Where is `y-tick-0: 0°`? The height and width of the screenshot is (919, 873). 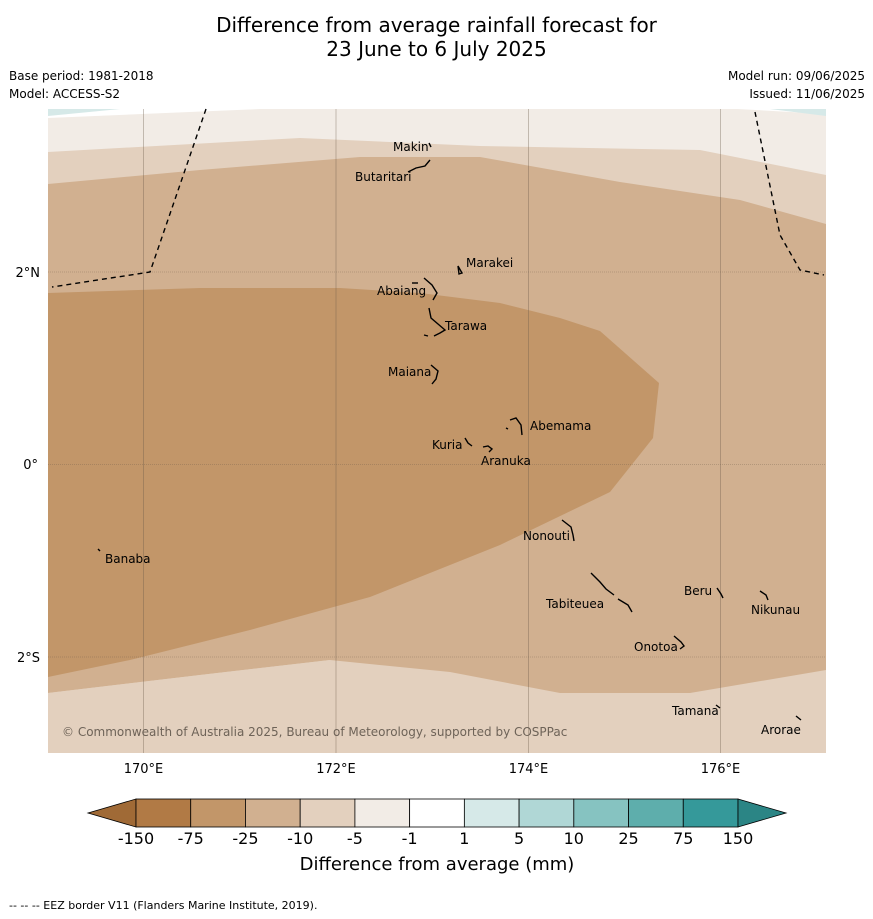
y-tick-0: 0° is located at coordinates (30, 465).